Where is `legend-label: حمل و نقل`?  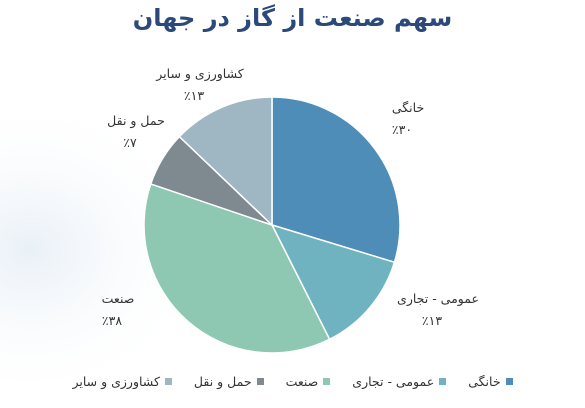 legend-label: حمل و نقل is located at coordinates (222, 381).